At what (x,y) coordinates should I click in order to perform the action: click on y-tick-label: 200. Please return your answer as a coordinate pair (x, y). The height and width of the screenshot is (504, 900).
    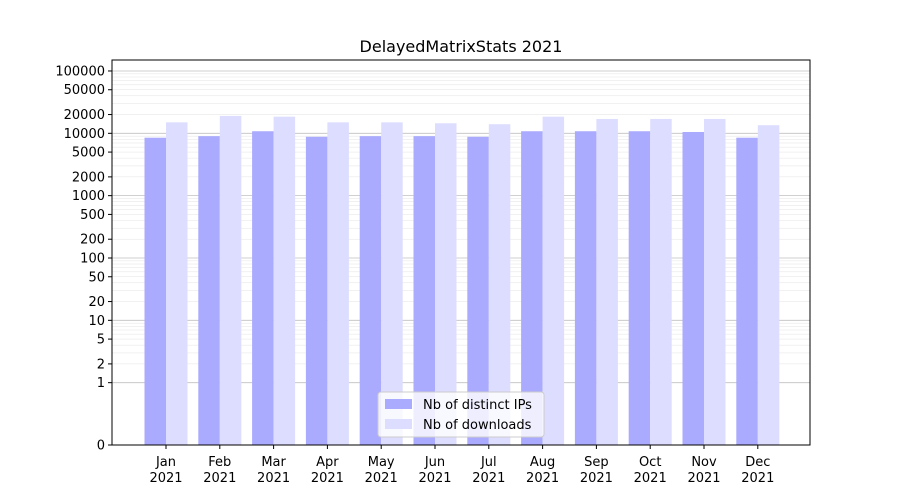
    Looking at the image, I should click on (92, 240).